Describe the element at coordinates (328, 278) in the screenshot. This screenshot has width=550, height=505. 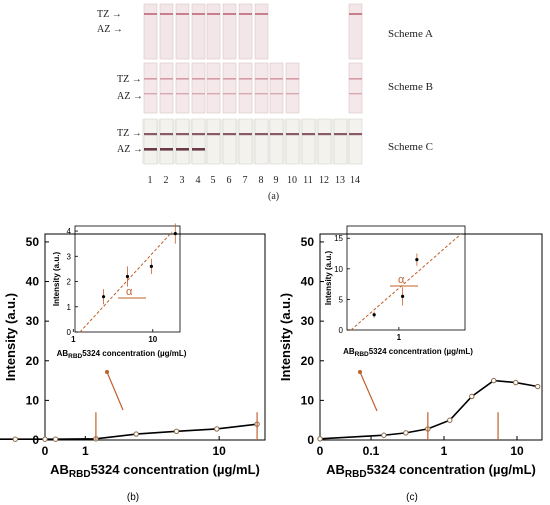
I see `inset-y-axis-label: Intensity (a.u.)` at that location.